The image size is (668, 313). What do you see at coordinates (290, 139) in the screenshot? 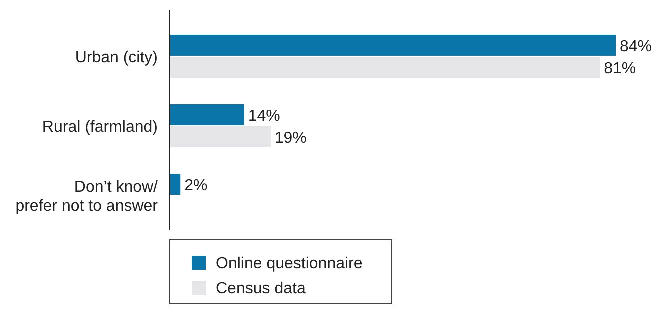
I see `data-label: 19%` at bounding box center [290, 139].